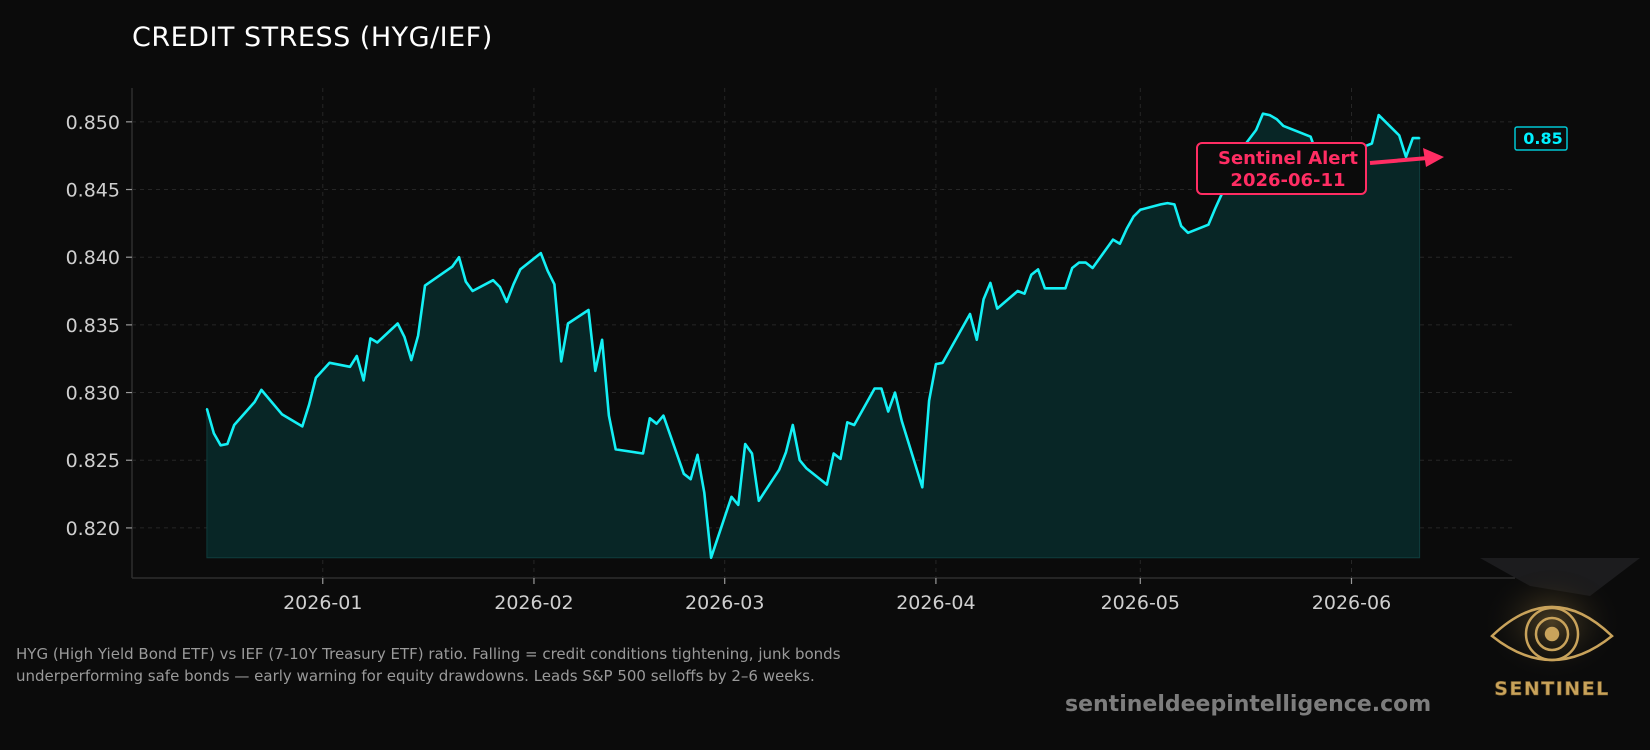 The image size is (1650, 750). What do you see at coordinates (724, 603) in the screenshot?
I see `x-tick-label: 2026-03` at bounding box center [724, 603].